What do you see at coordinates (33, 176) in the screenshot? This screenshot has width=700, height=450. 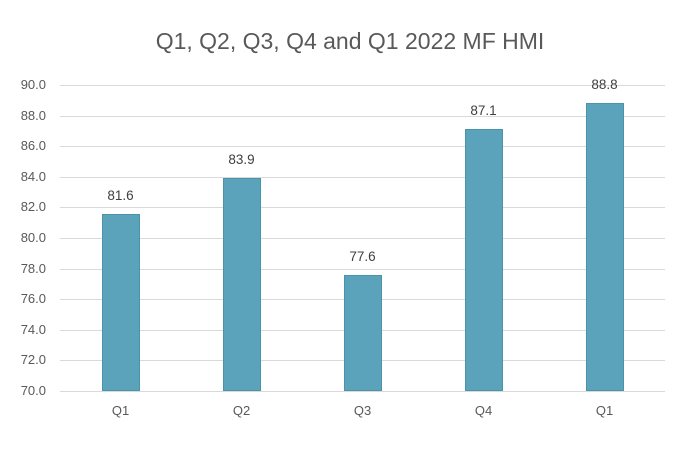 I see `y-tick-label: 84.0` at bounding box center [33, 176].